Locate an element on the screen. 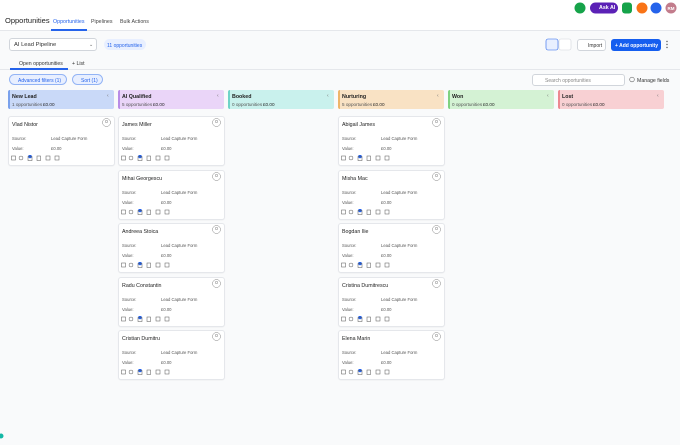 The height and width of the screenshot is (445, 680). card-name: Andreea Stoica is located at coordinates (140, 232).